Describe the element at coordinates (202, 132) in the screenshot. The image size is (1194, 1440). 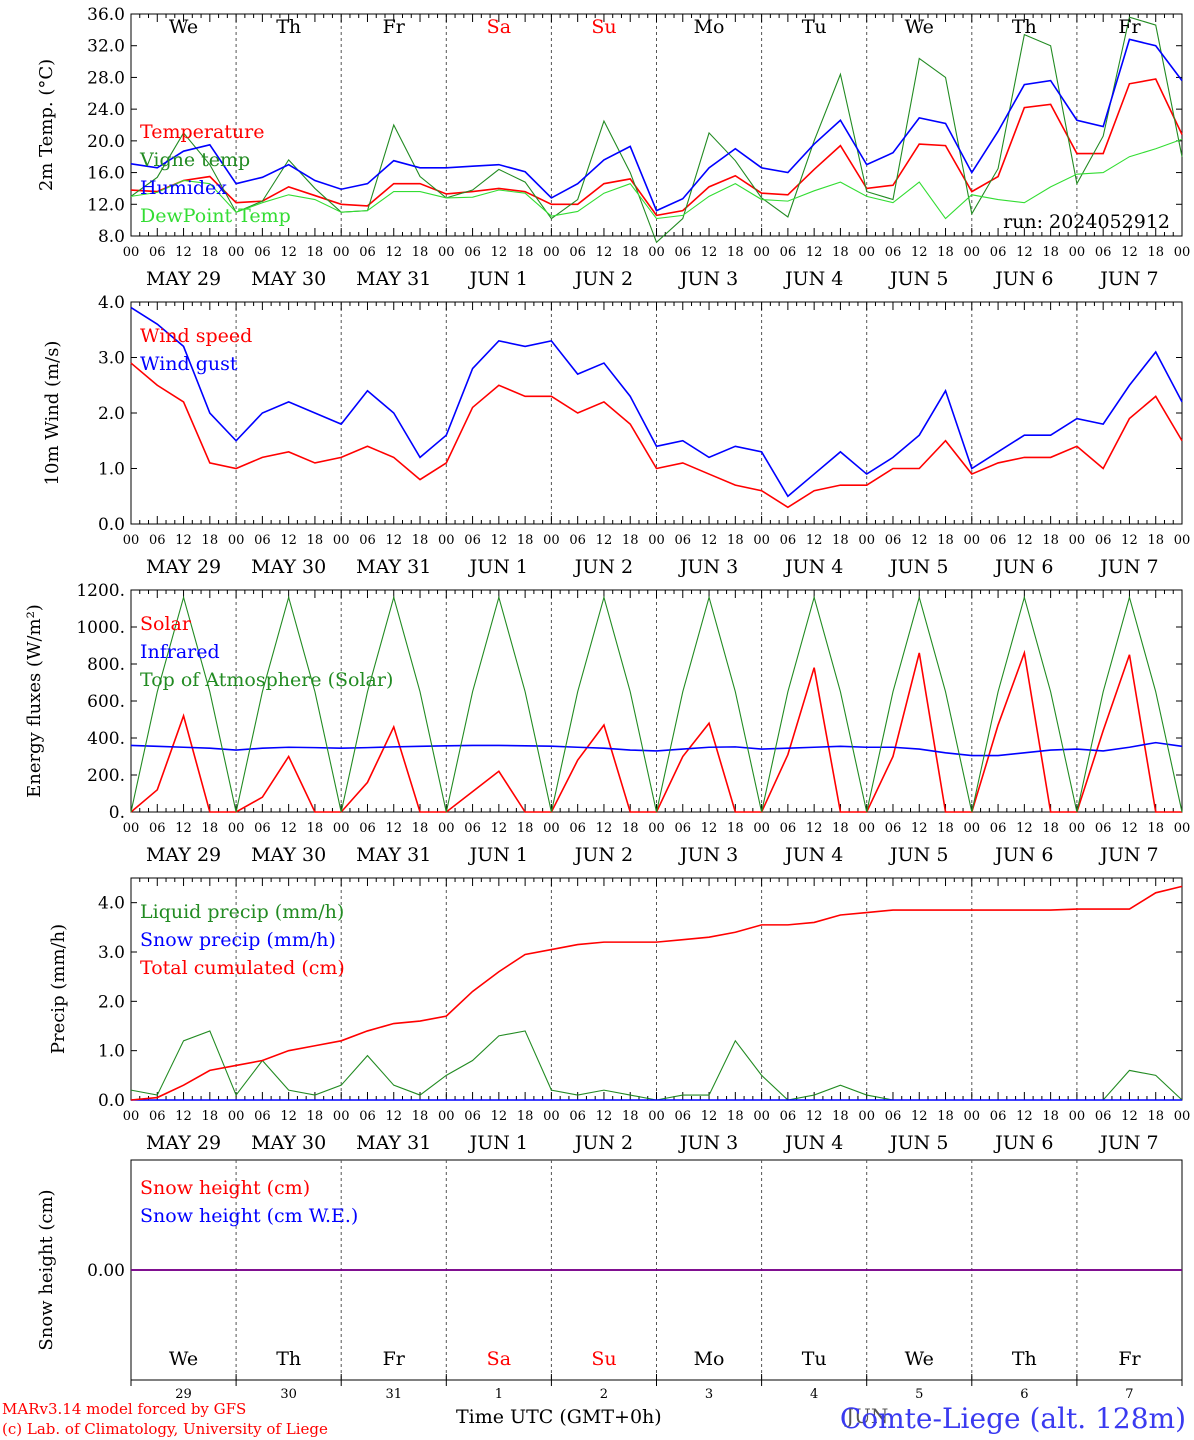
I see `legend-entry: Temperature` at that location.